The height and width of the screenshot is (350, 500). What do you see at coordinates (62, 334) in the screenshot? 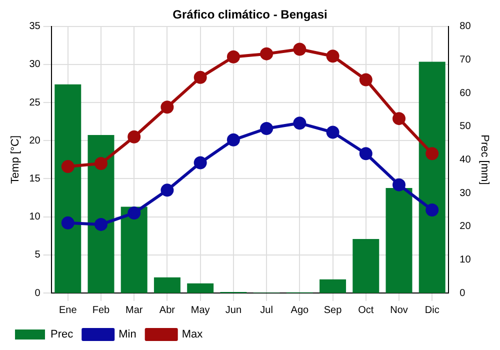
I see `legend-label: Prec` at bounding box center [62, 334].